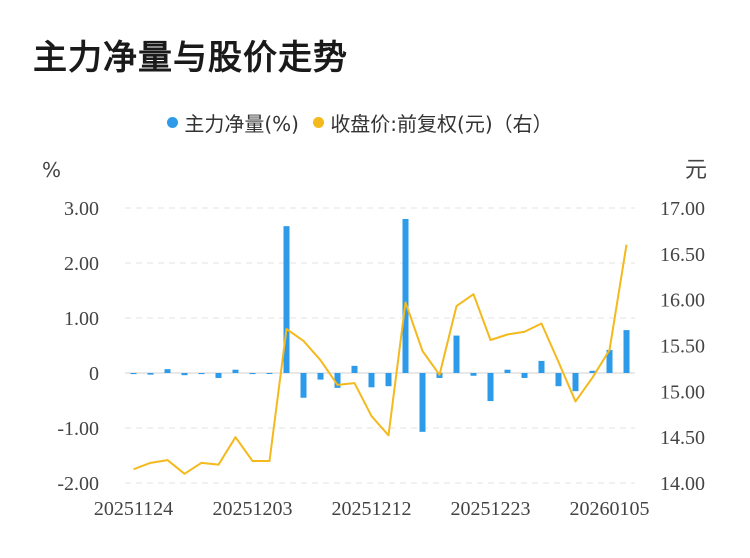 This screenshot has width=750, height=558. Describe the element at coordinates (610, 509) in the screenshot. I see `x-tick-label: 20260105` at that location.